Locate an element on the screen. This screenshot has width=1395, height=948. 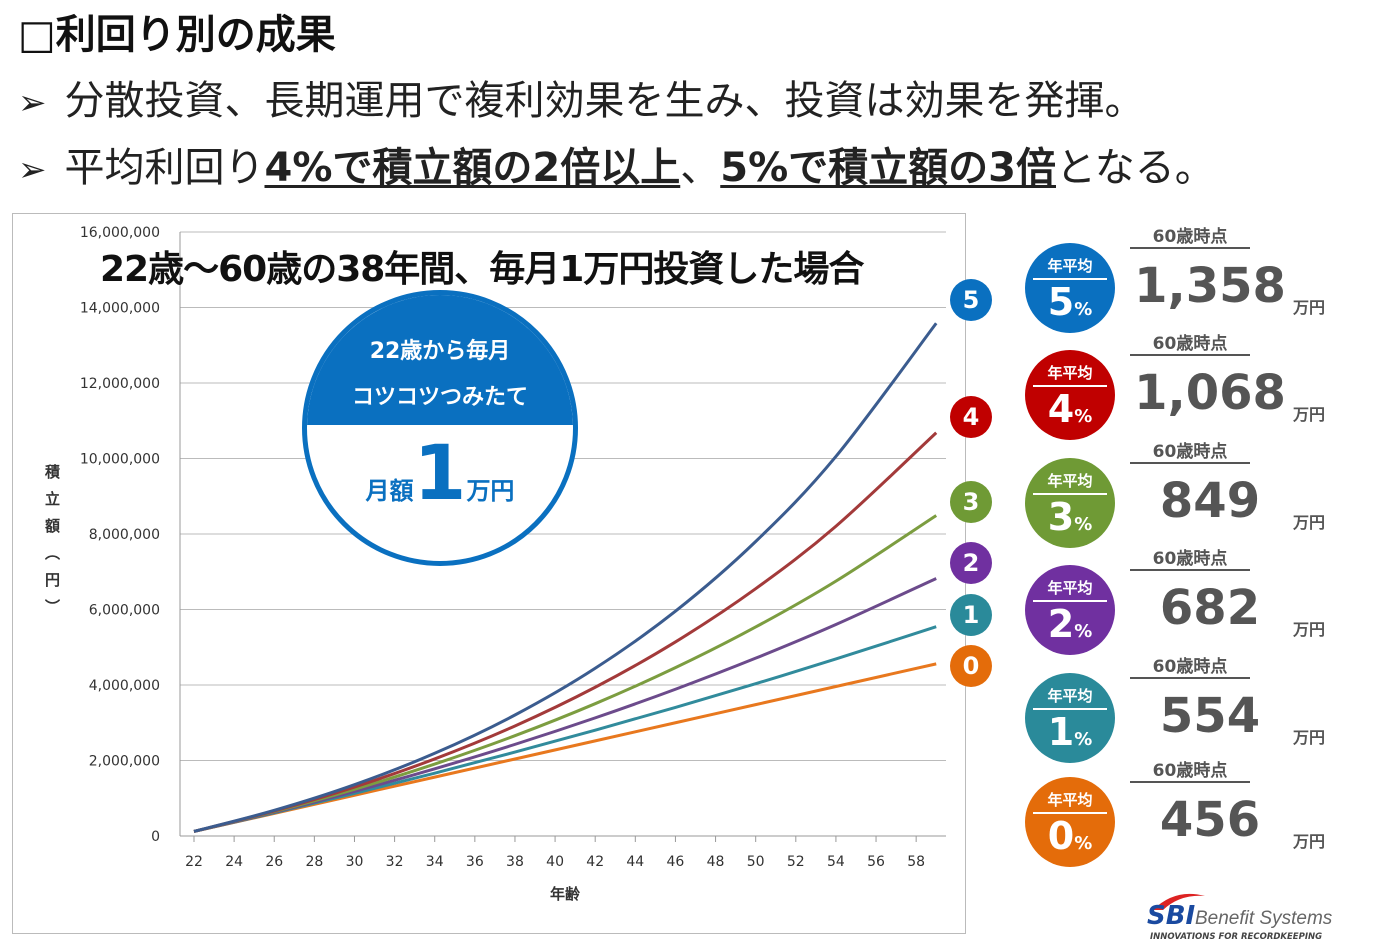
bullet-emphasis: 4%で積立額の2倍以上 is located at coordinates (472, 168).